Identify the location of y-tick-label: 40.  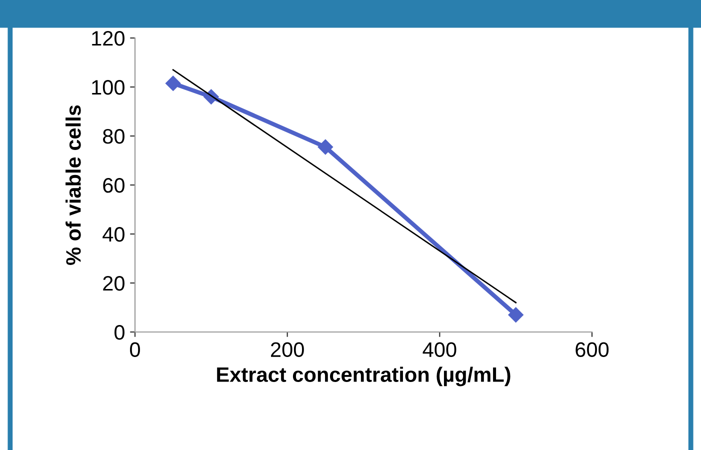
(113, 234).